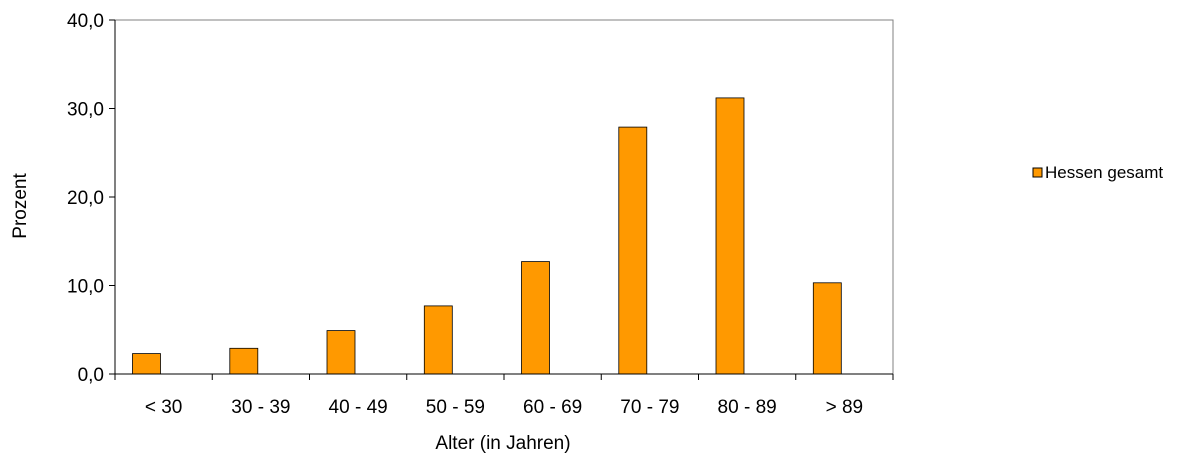 The image size is (1194, 455). I want to click on y-tick-label: 40,0, so click(85, 21).